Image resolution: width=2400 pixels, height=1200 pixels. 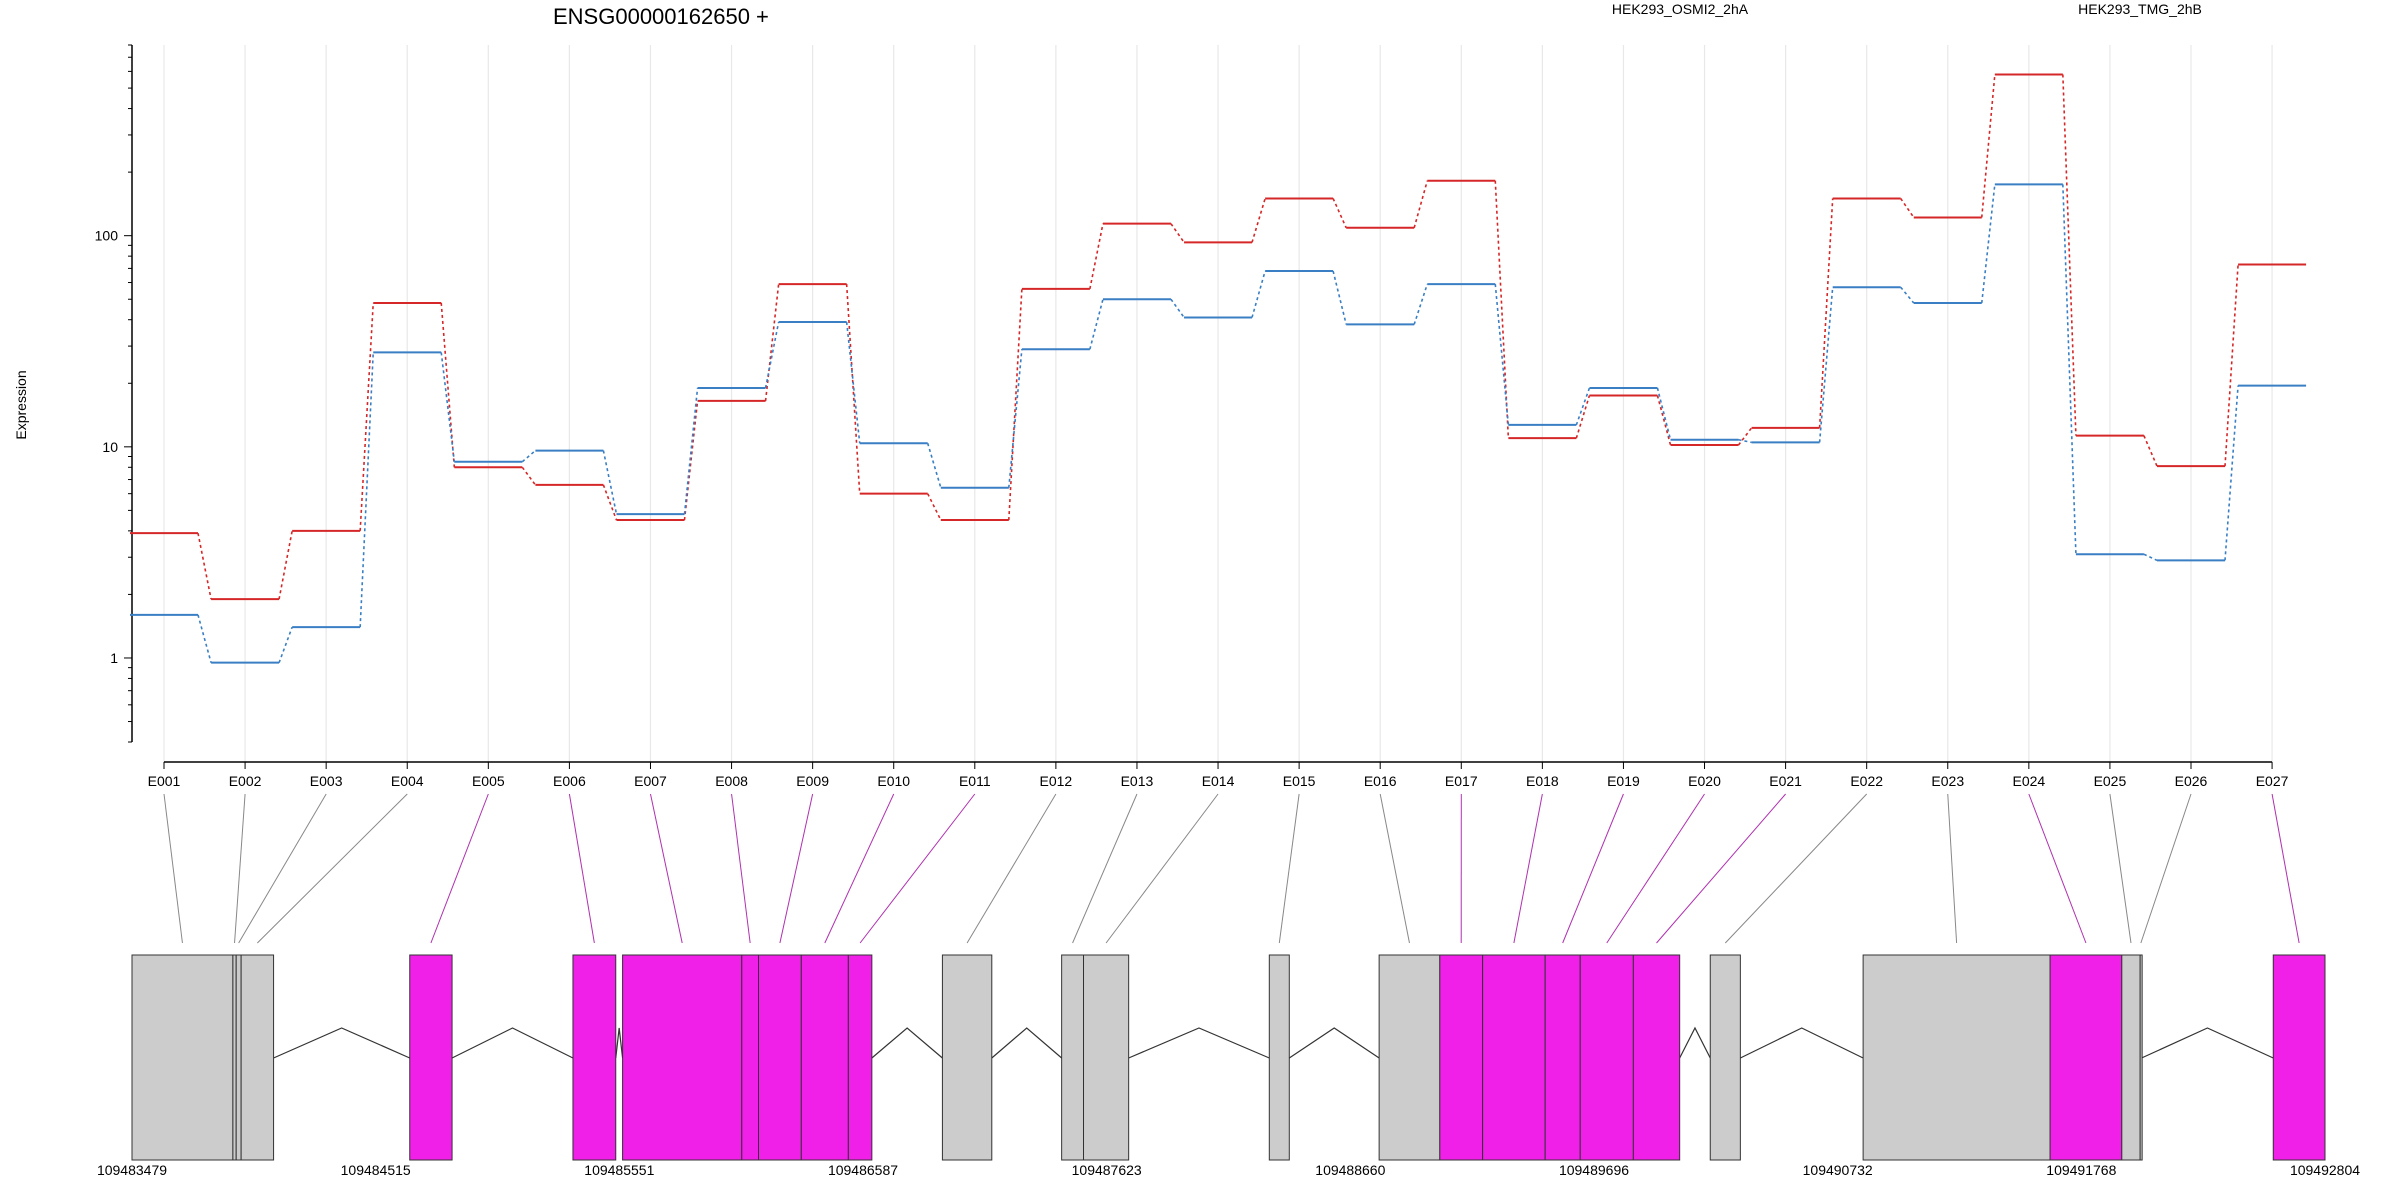 I want to click on x-tick-label-e019: E019, so click(x=1623, y=781).